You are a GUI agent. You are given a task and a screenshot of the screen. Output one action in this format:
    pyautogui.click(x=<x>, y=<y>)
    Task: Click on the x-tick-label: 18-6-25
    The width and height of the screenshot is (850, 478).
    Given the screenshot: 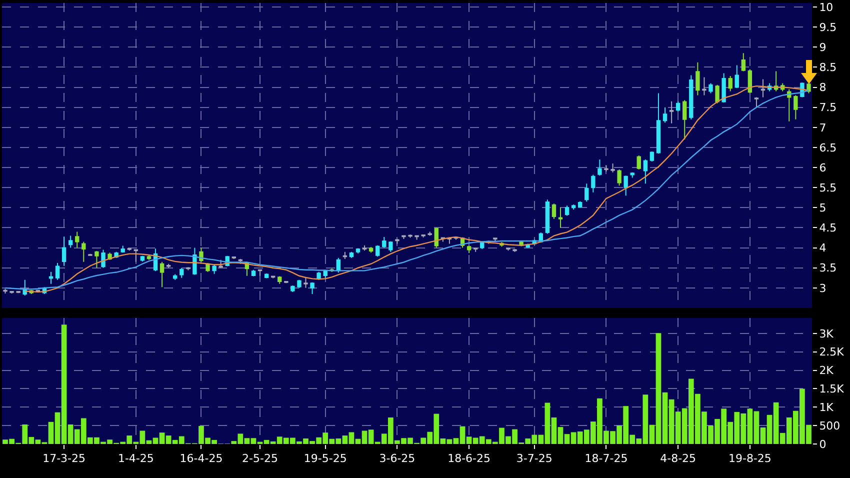 What is the action you would take?
    pyautogui.click(x=469, y=459)
    